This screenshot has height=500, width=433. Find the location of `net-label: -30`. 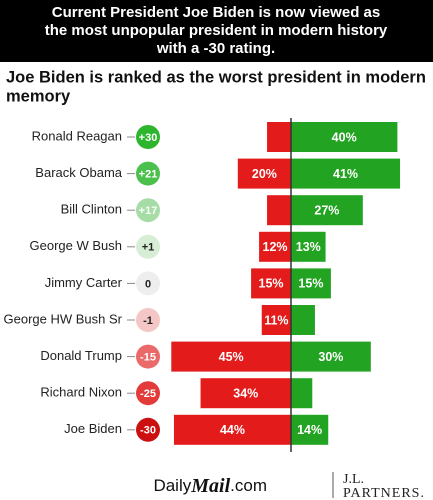

net-label: -30 is located at coordinates (148, 431).